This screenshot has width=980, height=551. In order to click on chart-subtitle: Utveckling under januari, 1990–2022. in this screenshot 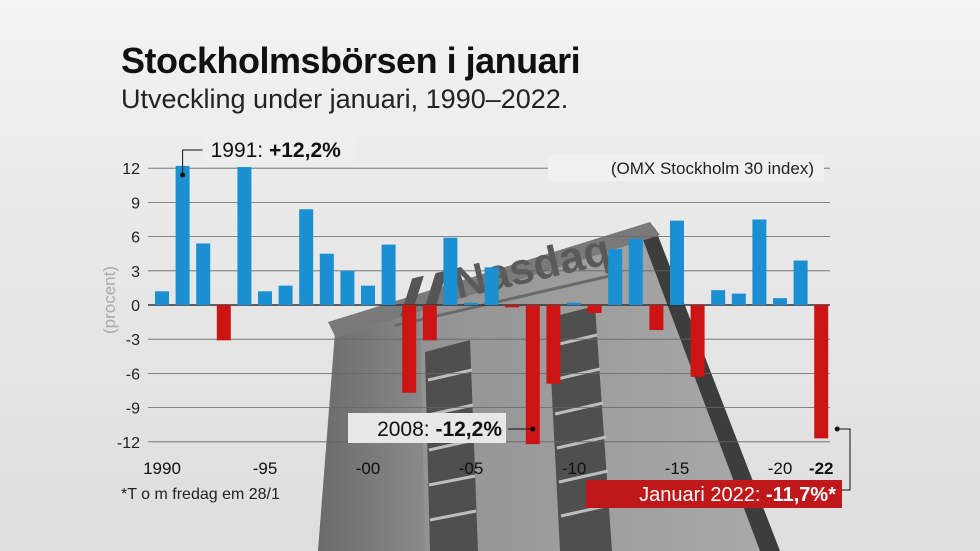, I will do `click(345, 99)`.